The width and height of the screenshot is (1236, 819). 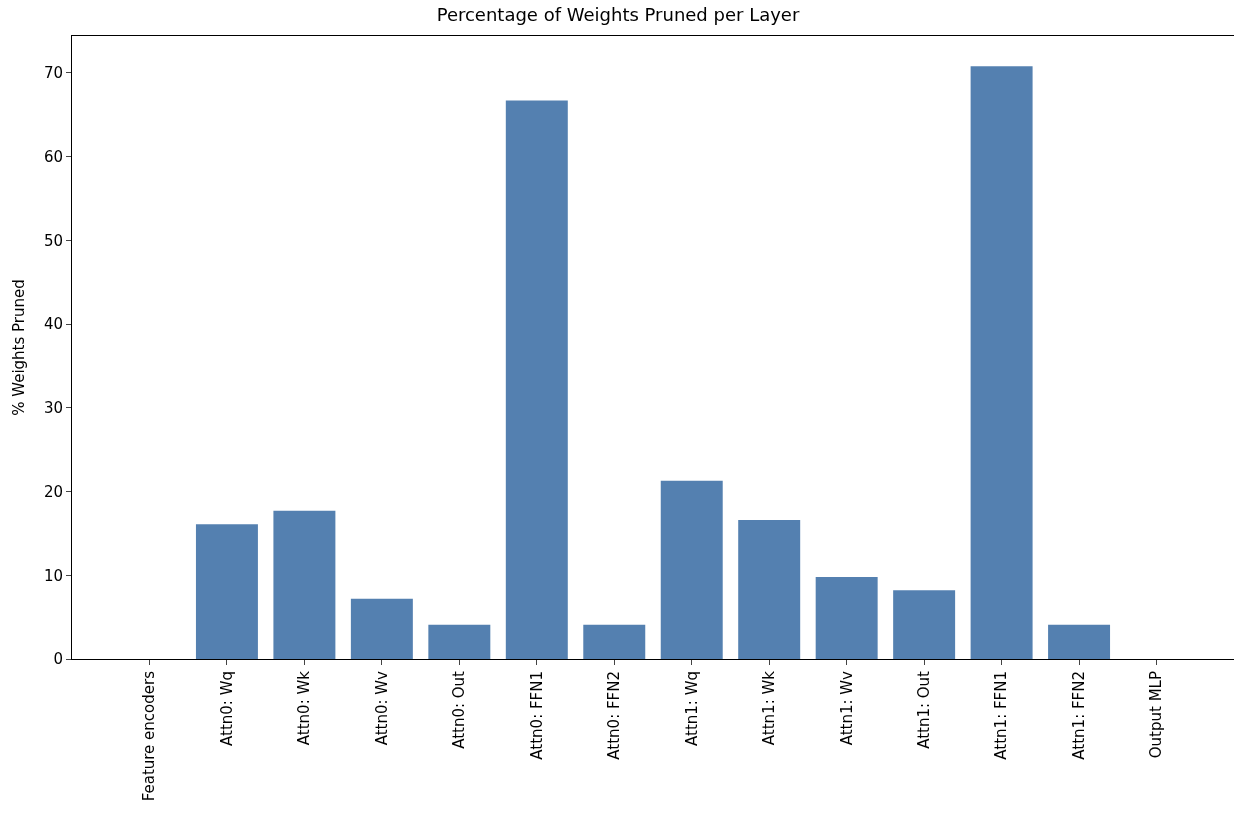 What do you see at coordinates (149, 736) in the screenshot?
I see `x-tick-label: Feature encoders` at bounding box center [149, 736].